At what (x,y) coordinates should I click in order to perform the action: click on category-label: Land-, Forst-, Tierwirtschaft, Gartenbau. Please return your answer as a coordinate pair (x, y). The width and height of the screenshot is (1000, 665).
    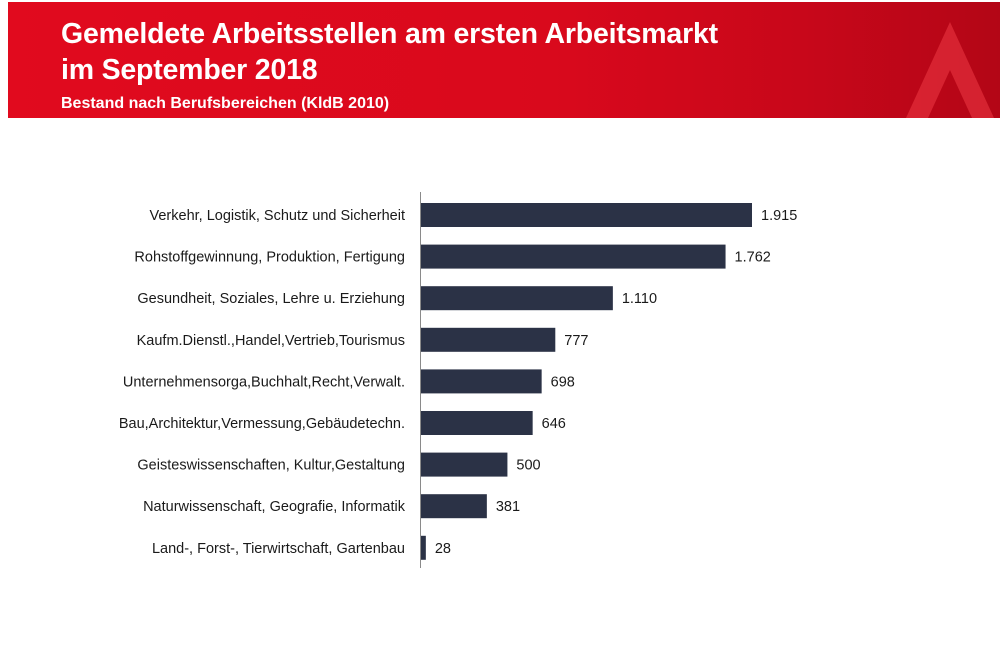
    Looking at the image, I should click on (278, 549).